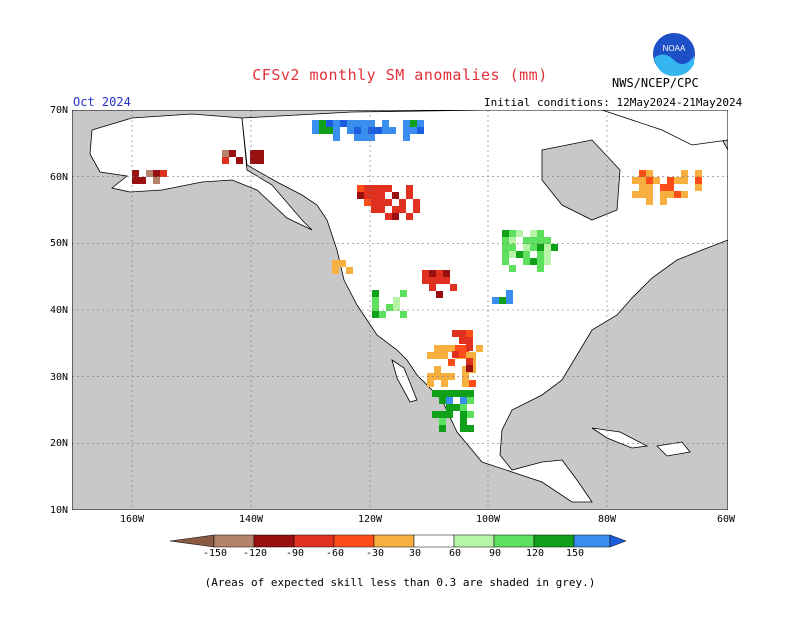 This screenshot has height=618, width=800. Describe the element at coordinates (58, 377) in the screenshot. I see `lat-label-30n: 30N` at that location.